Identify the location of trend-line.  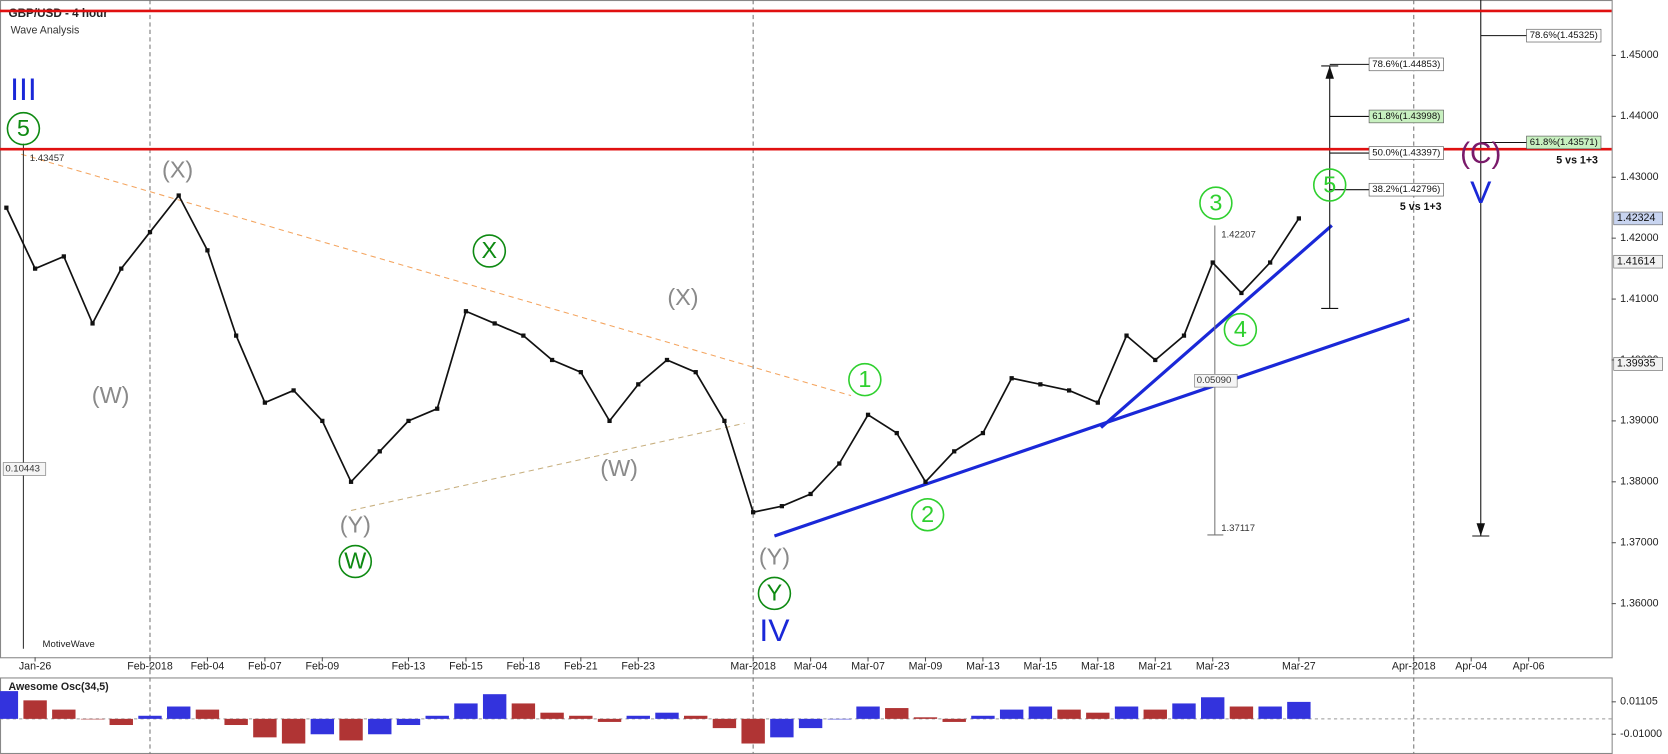
(1216, 326).